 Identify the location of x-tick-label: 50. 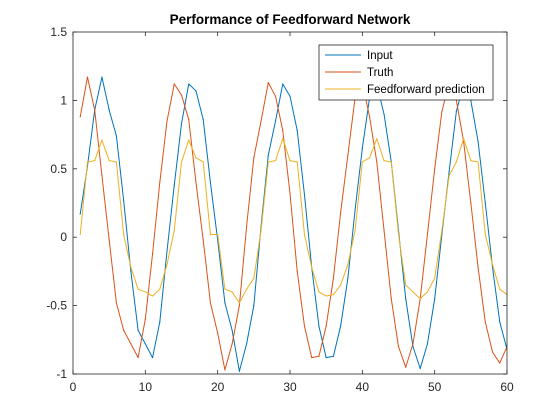
(435, 387).